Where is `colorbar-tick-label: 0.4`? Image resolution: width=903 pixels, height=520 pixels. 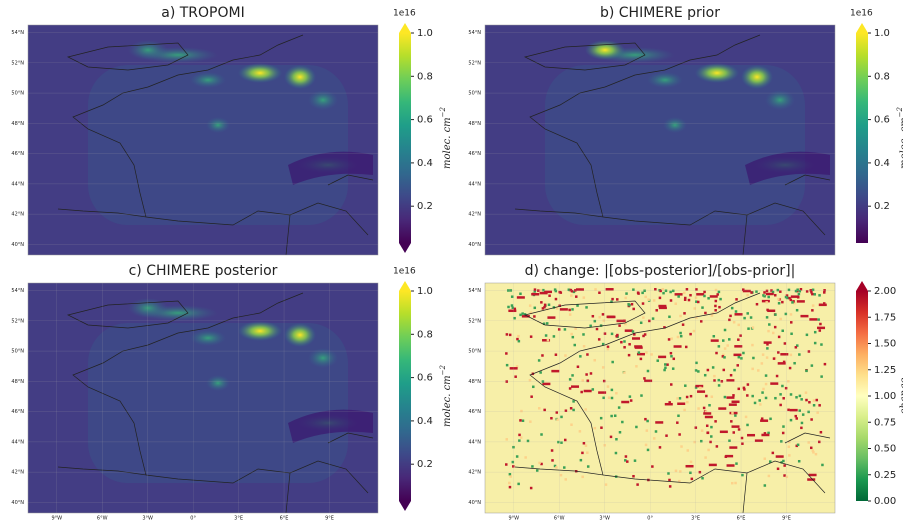
colorbar-tick-label: 0.4 is located at coordinates (425, 421).